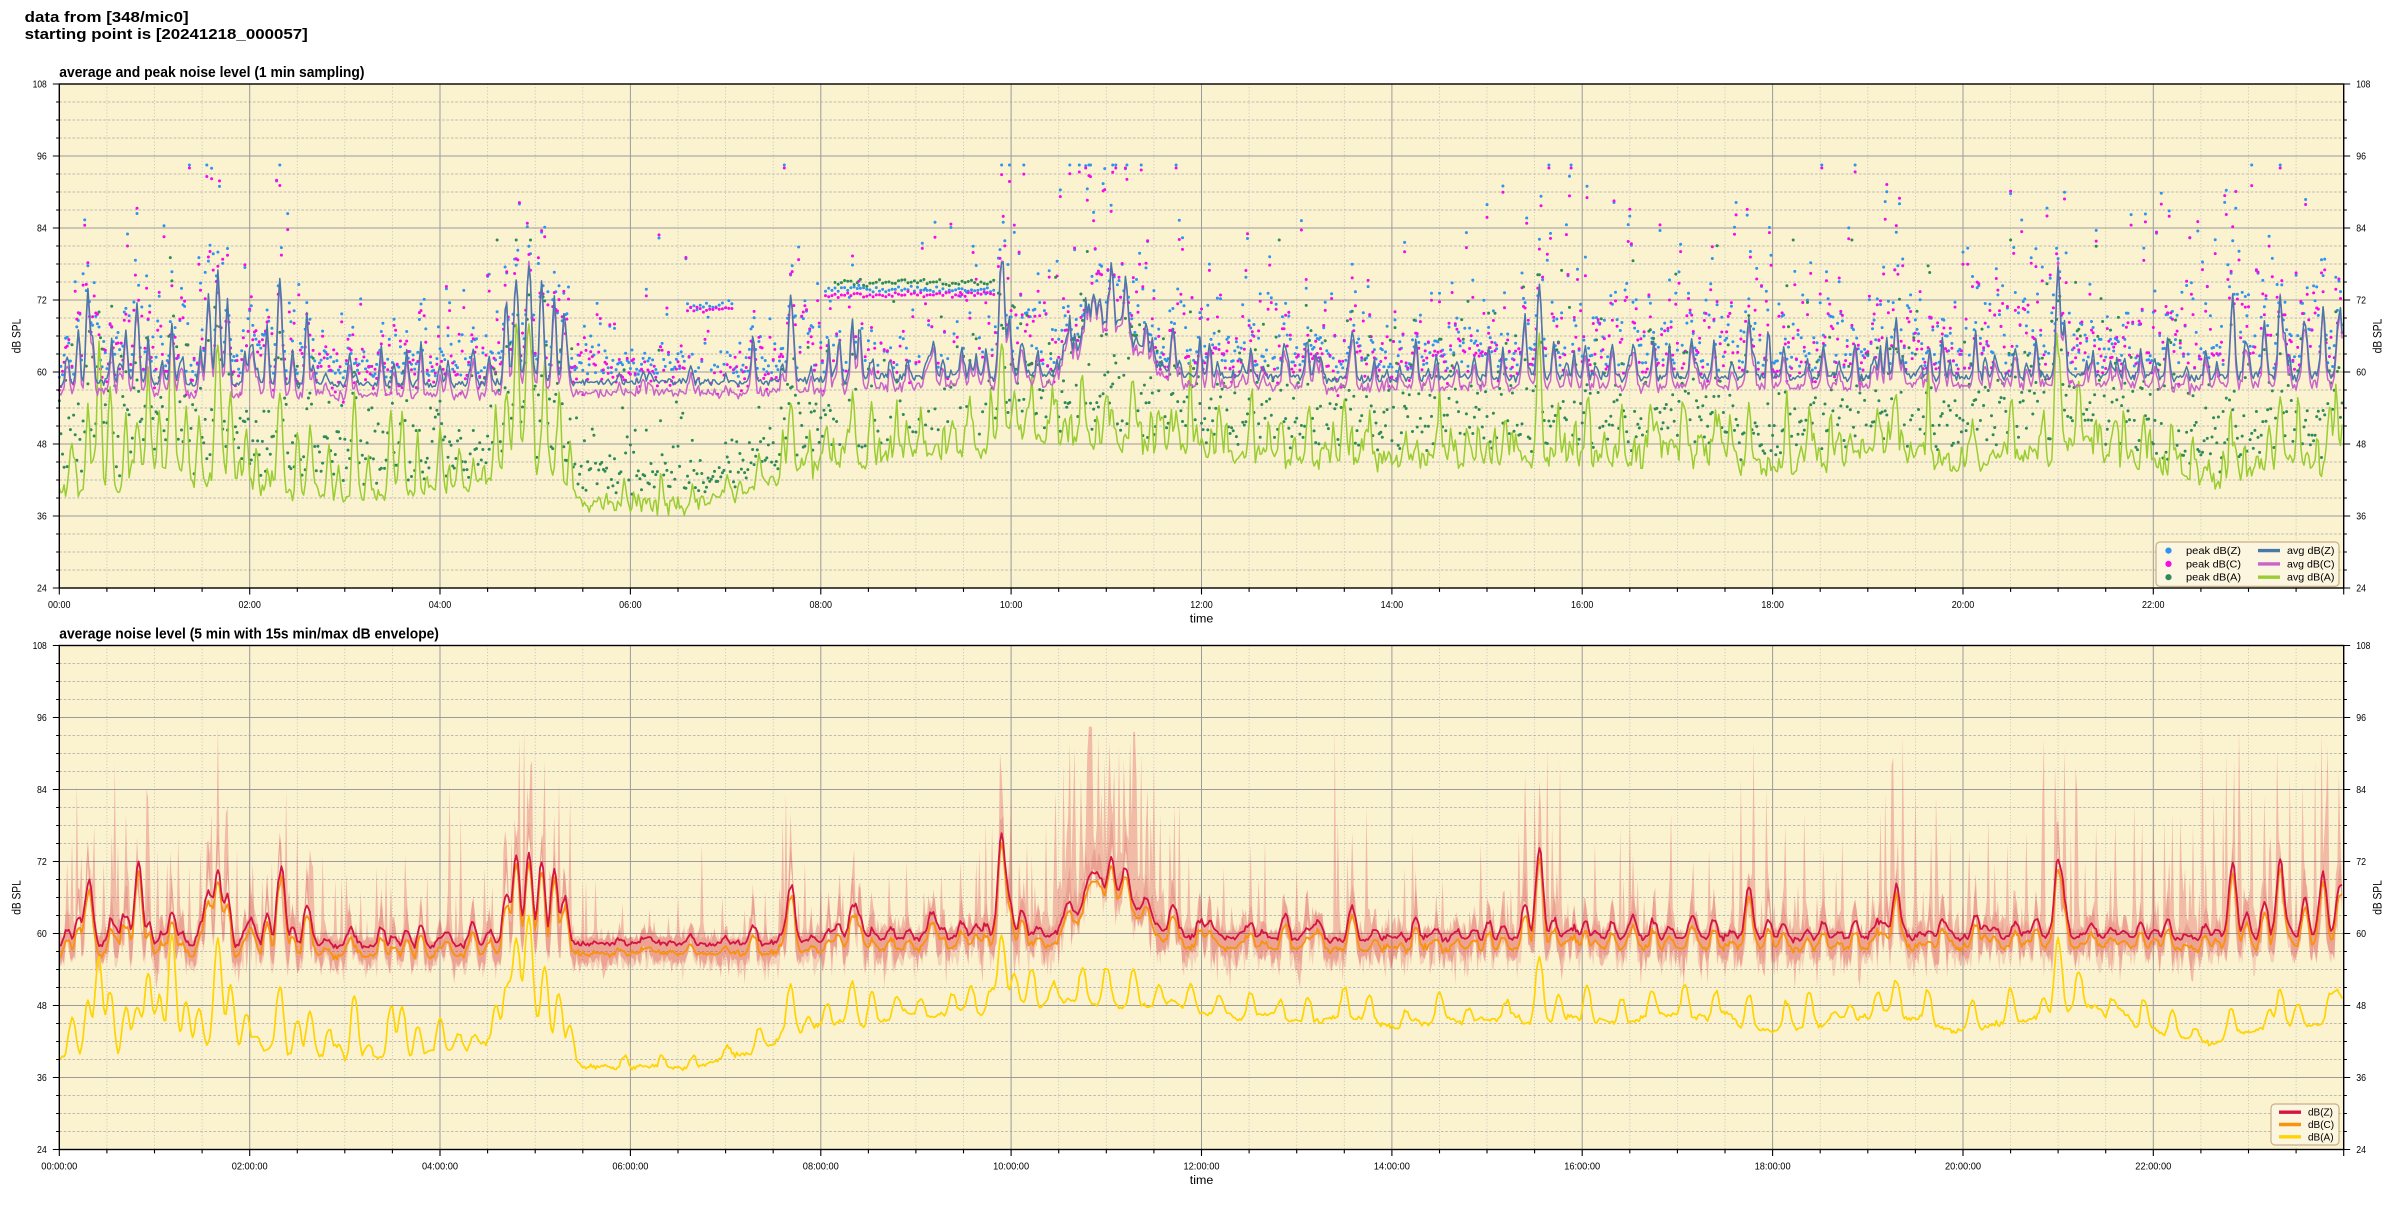  Describe the element at coordinates (2213, 578) in the screenshot. I see `svg-text: peak dB(A)` at that location.